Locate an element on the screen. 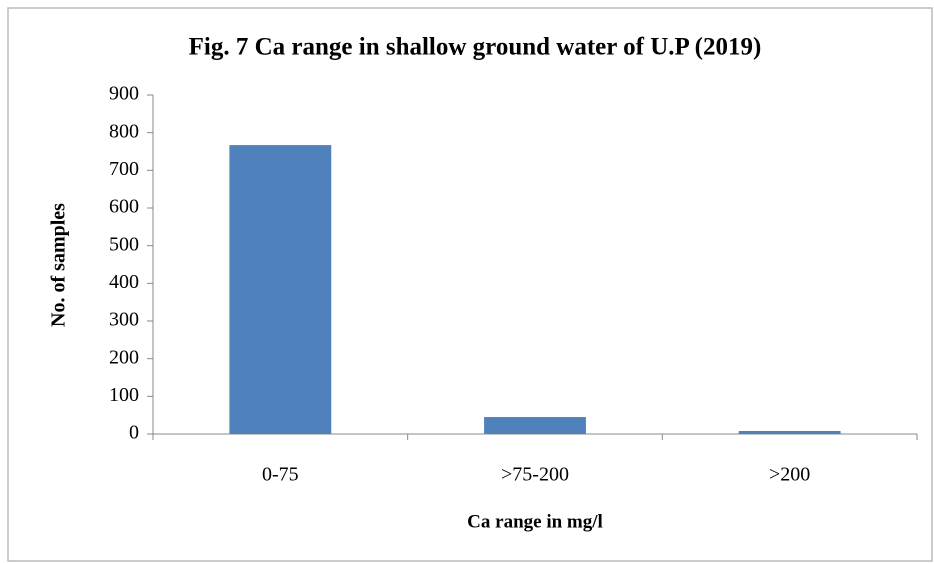  y-tick-label: 800 is located at coordinates (124, 131).